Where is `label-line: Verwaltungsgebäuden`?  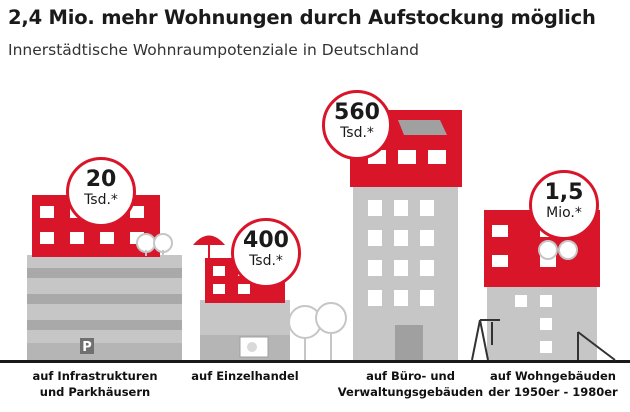 label-line: Verwaltungsgebäuden is located at coordinates (410, 392).